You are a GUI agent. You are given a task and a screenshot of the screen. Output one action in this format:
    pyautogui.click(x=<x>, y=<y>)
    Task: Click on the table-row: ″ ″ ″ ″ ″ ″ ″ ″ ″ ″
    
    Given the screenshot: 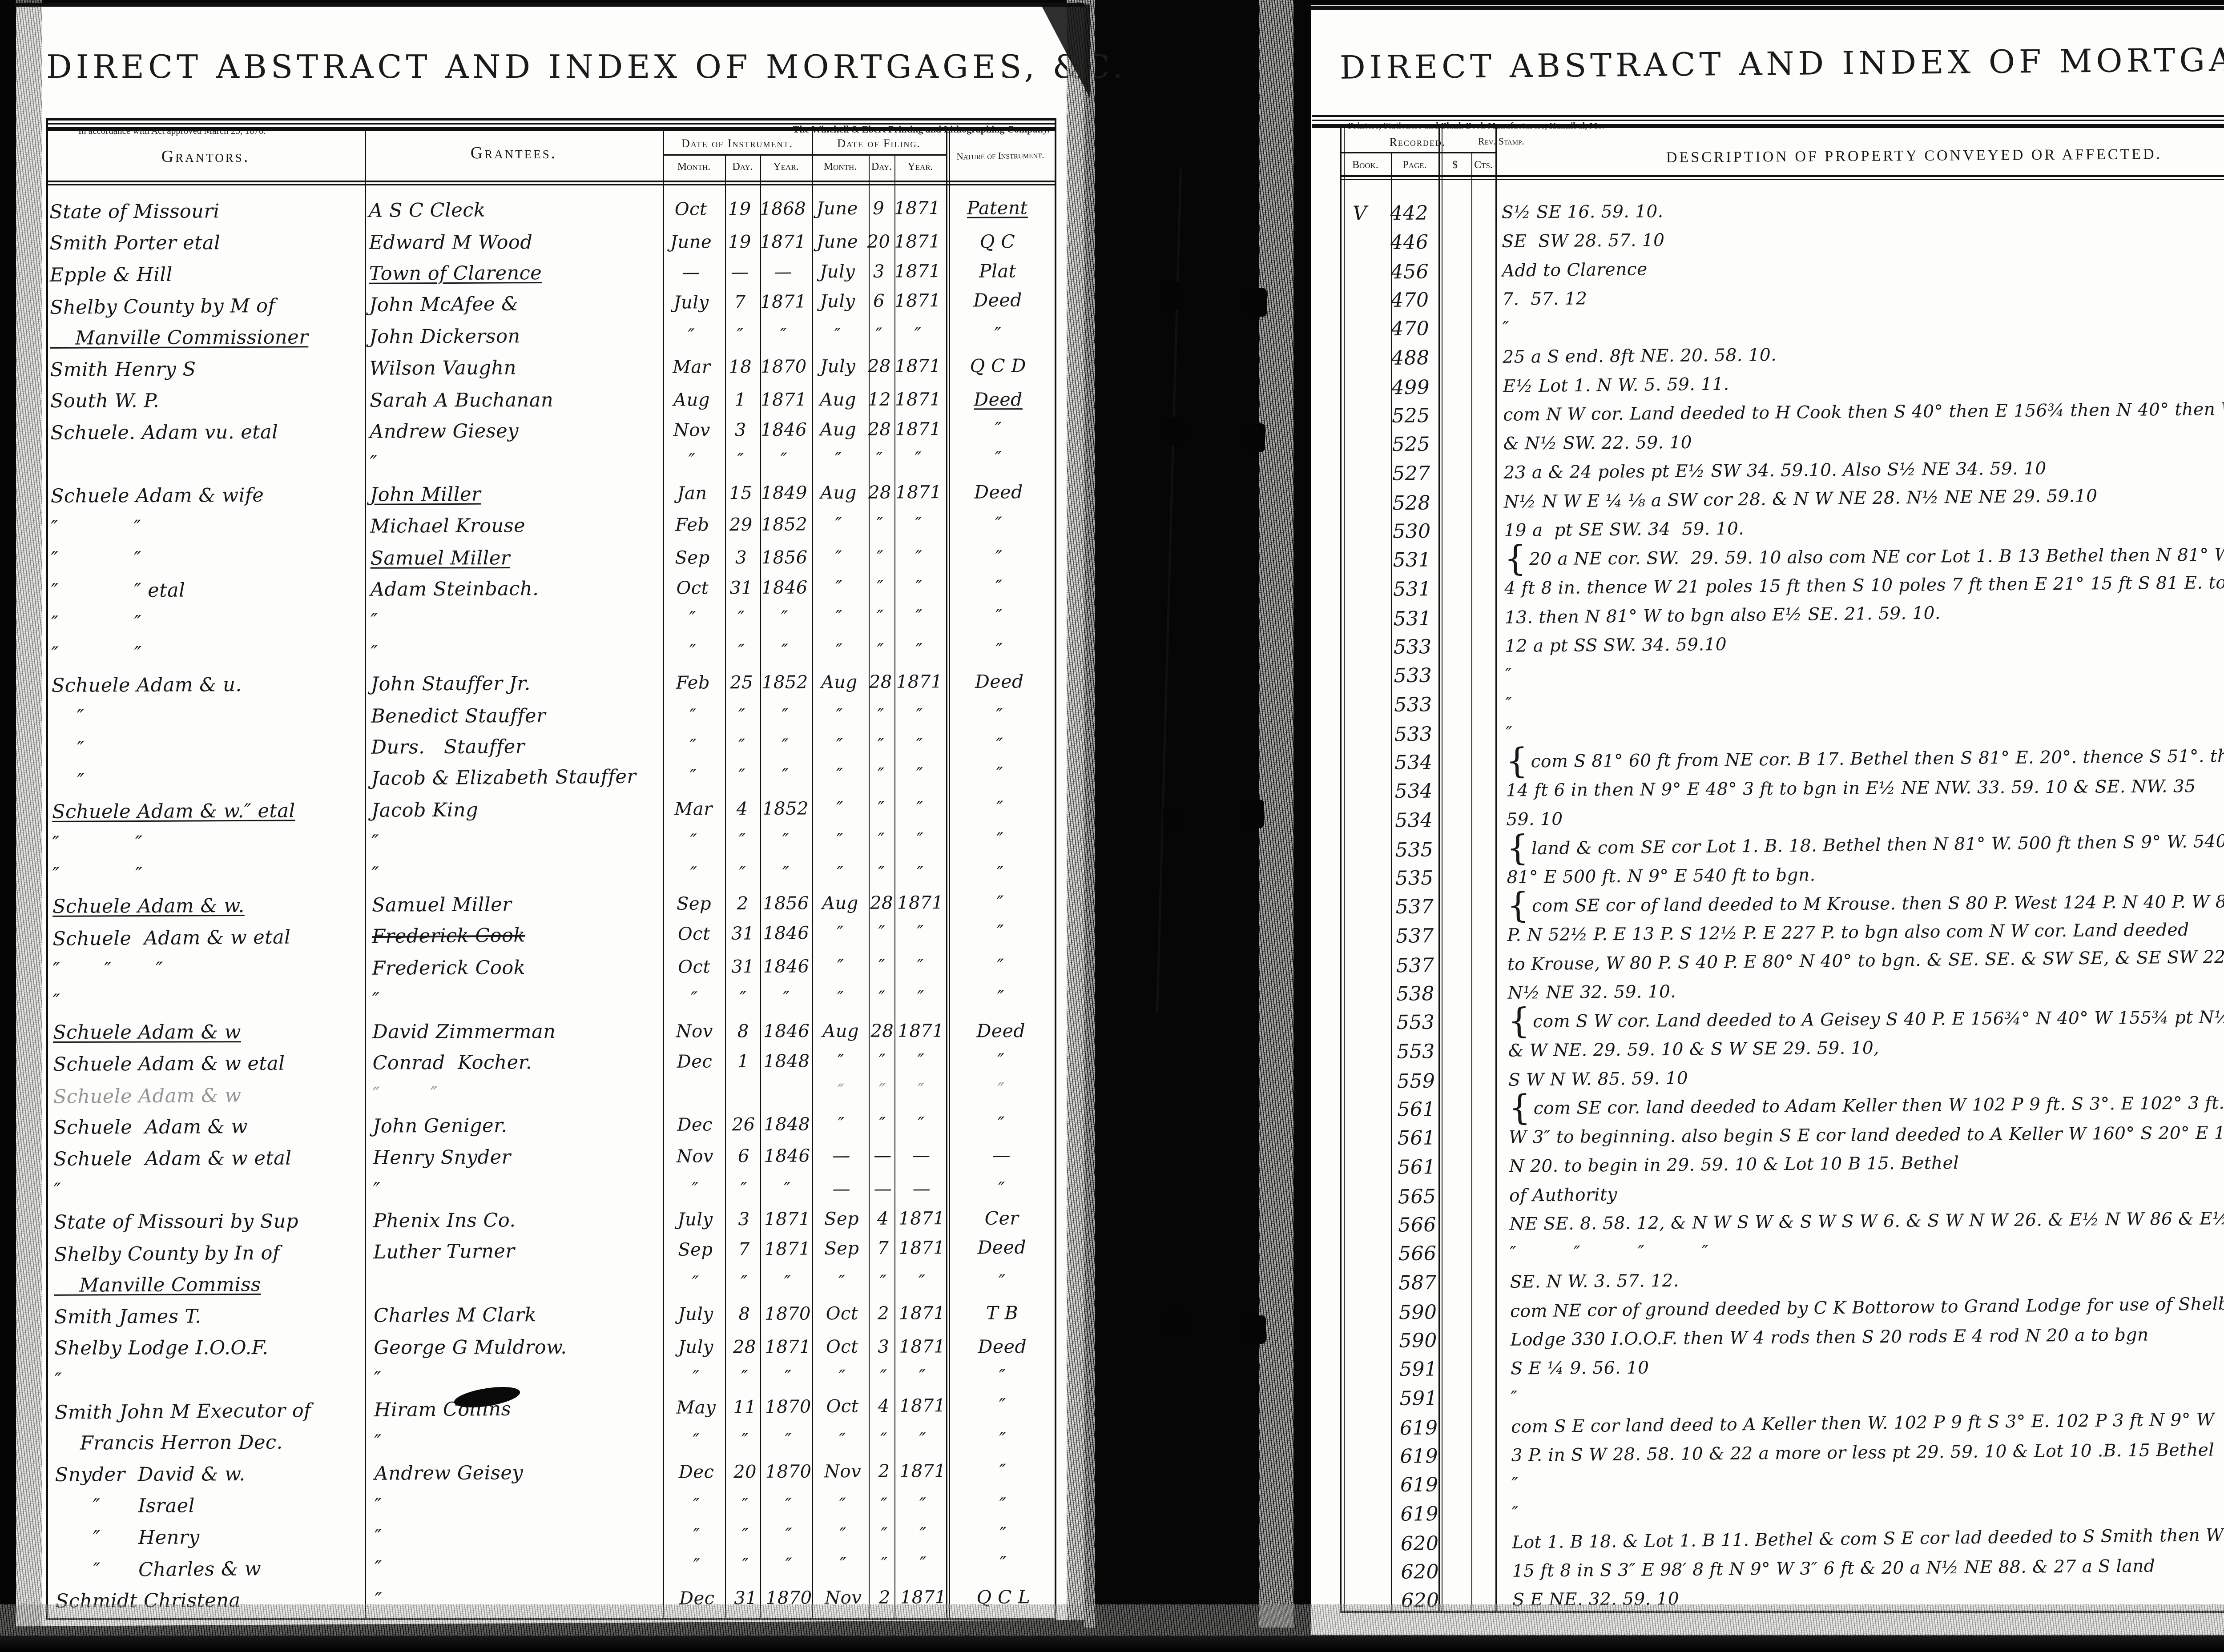 What is the action you would take?
    pyautogui.click(x=549, y=652)
    